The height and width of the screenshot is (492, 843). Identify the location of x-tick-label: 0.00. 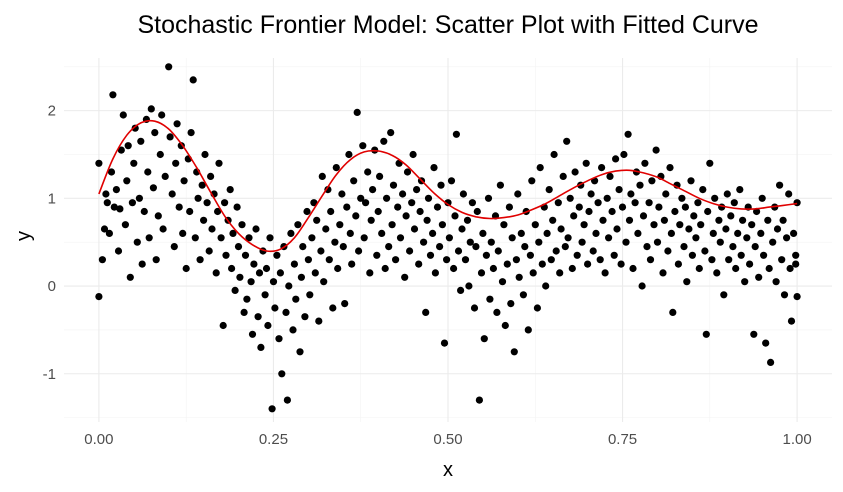
(98, 439).